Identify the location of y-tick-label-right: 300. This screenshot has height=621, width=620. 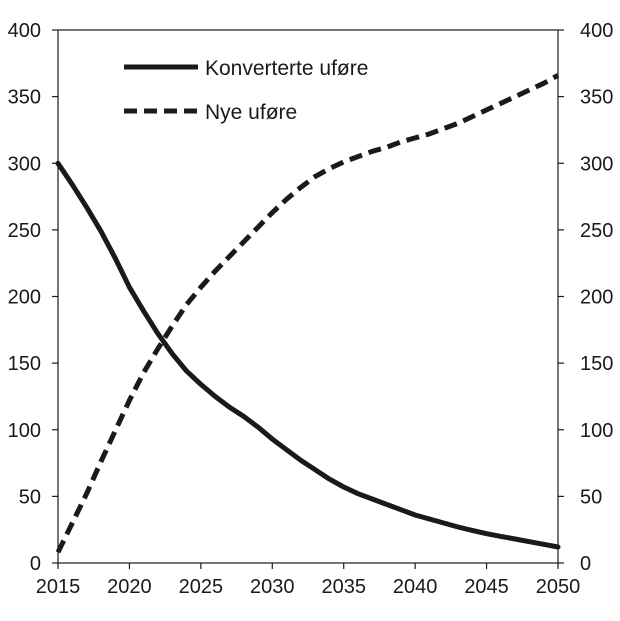
(596, 164).